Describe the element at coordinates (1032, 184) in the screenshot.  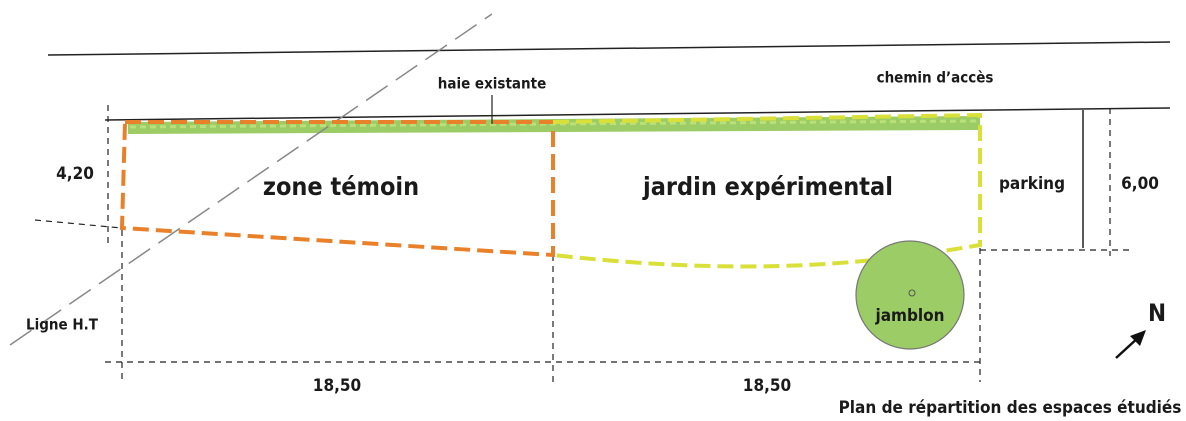
I see `parking-label: parking` at that location.